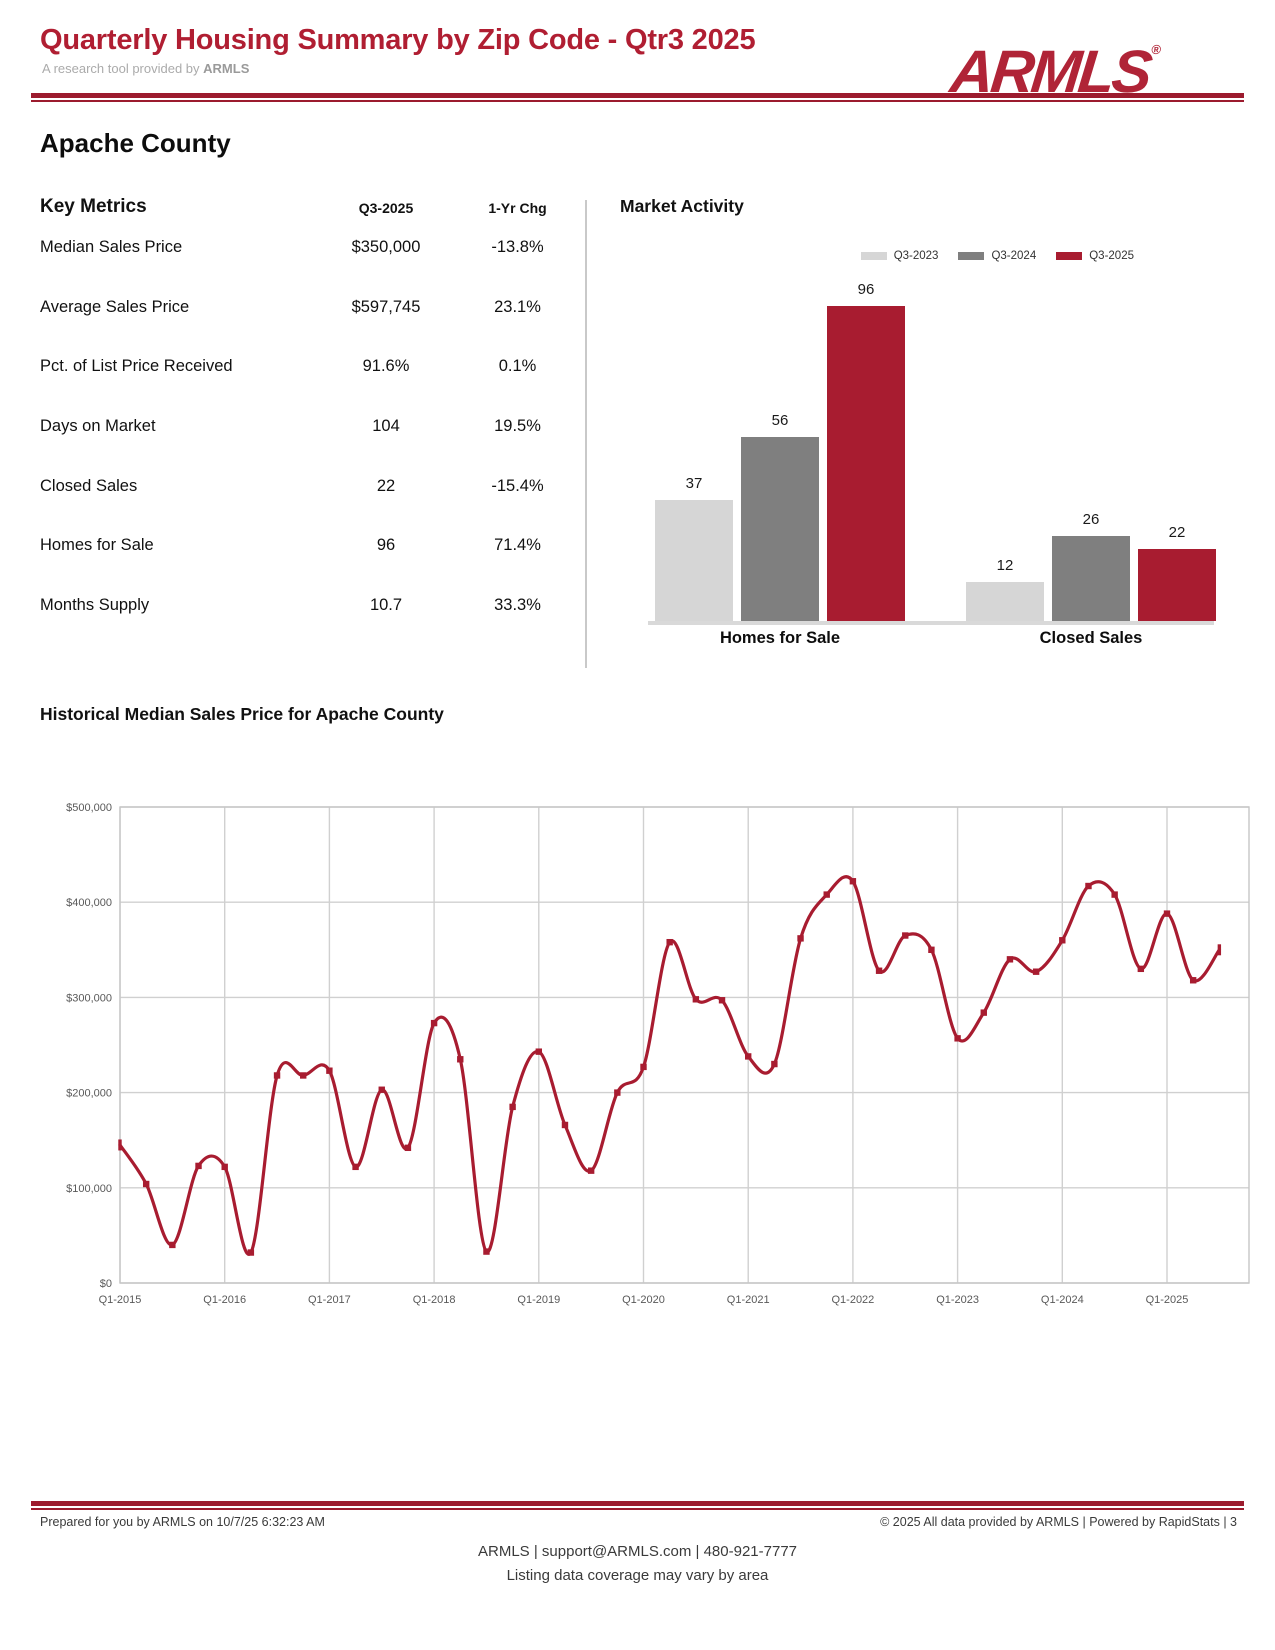 This screenshot has width=1275, height=1650. Describe the element at coordinates (89, 1094) in the screenshot. I see `y-axis-tick-label: $200,000` at that location.